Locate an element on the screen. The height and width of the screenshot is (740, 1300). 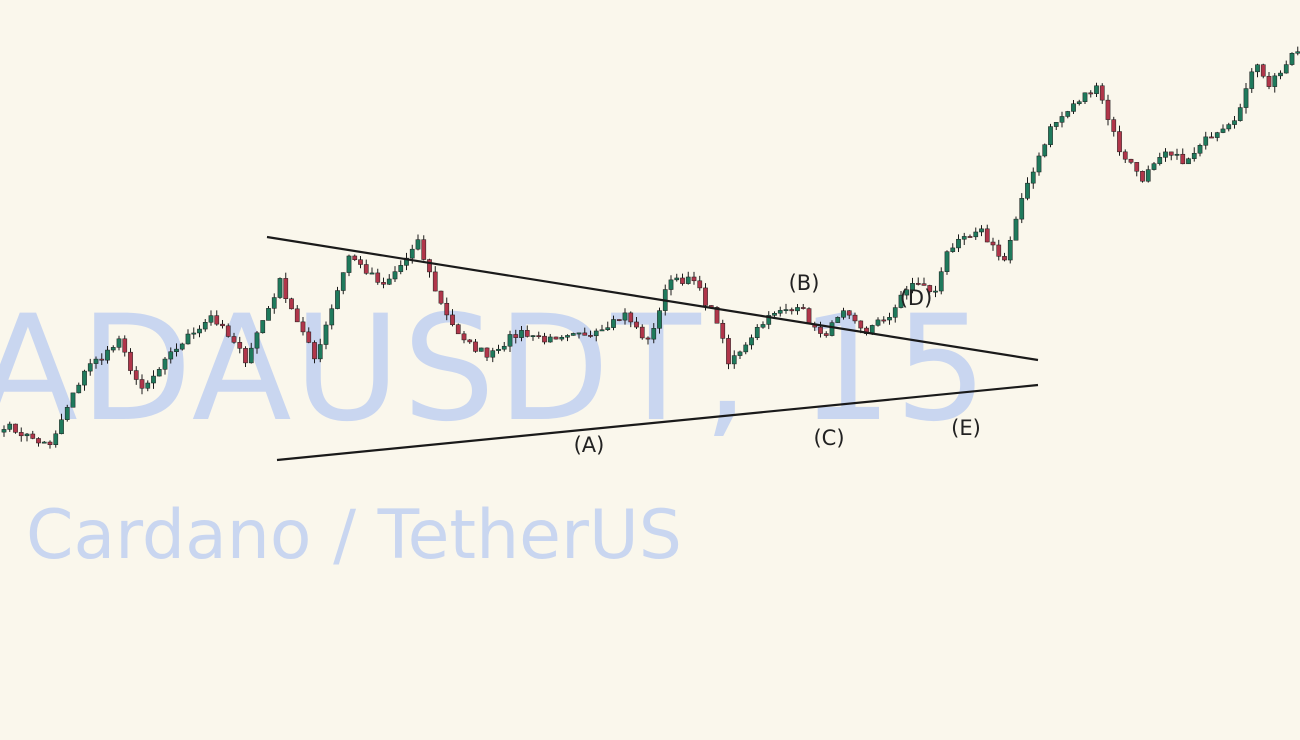
wave-label-c: (C) is located at coordinates (828, 438).